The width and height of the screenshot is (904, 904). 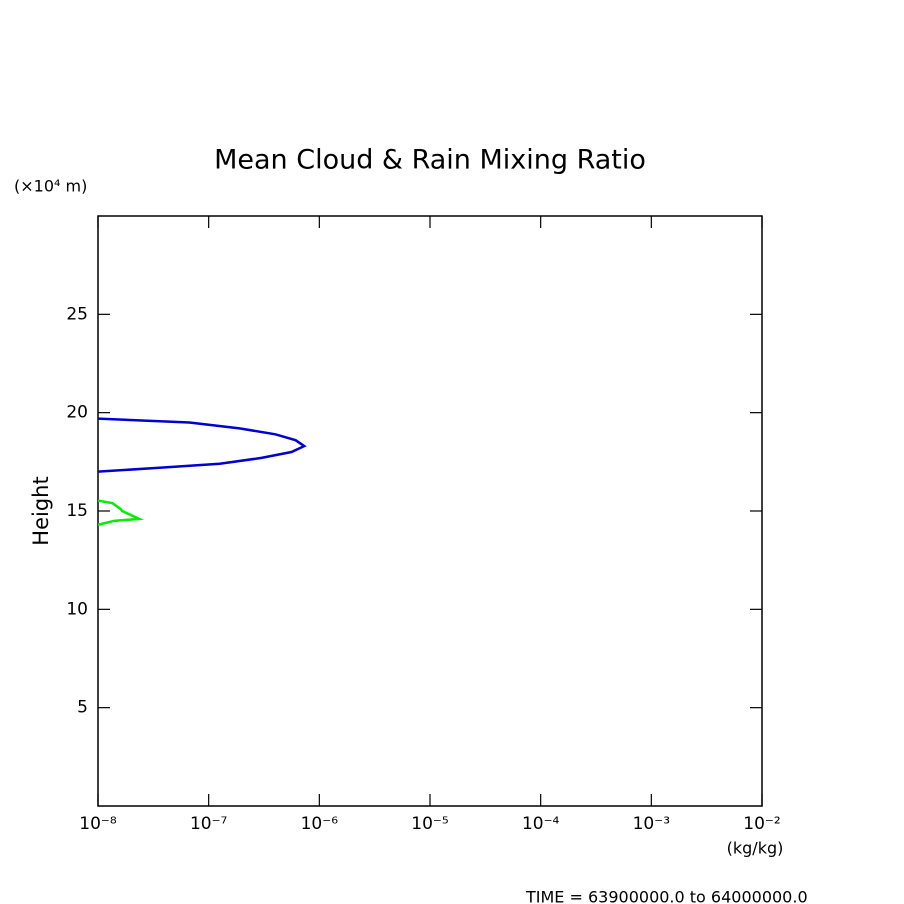 I want to click on y-tick-label: 10, so click(x=77, y=609).